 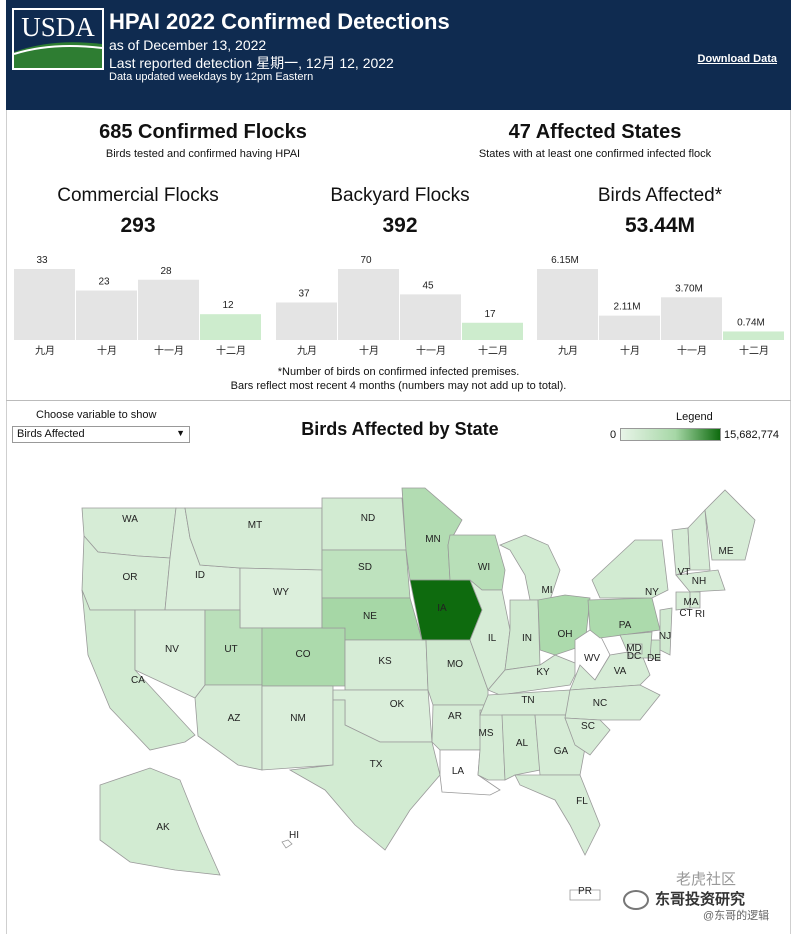 I want to click on state-me, so click(x=730, y=525).